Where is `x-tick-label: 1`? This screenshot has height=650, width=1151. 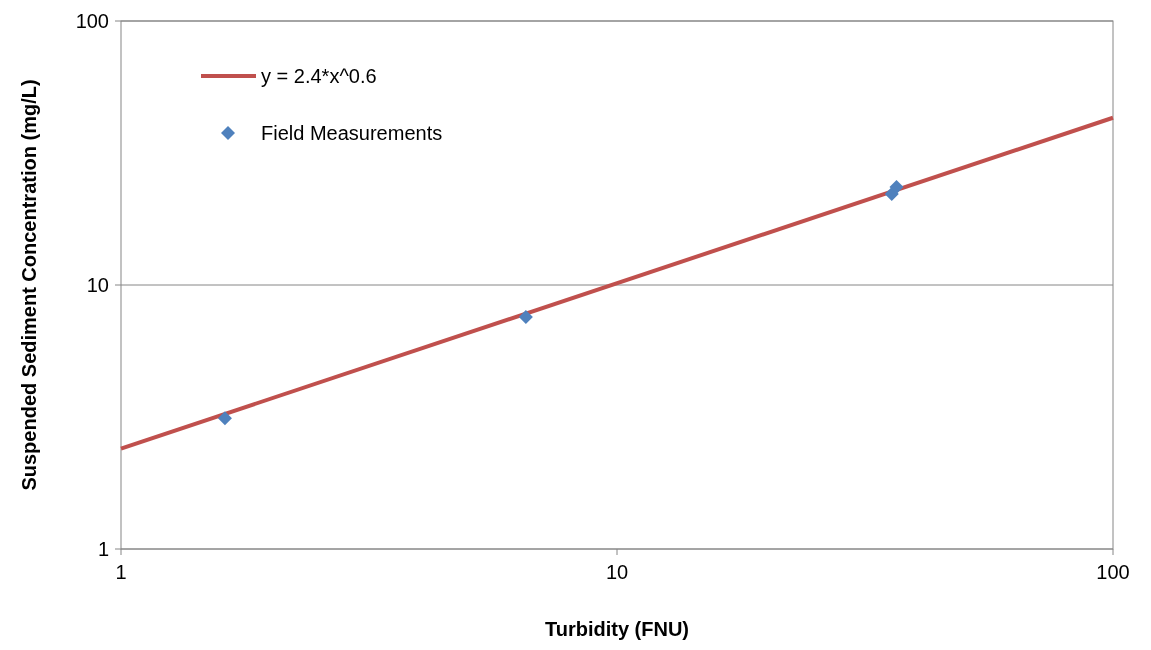 x-tick-label: 1 is located at coordinates (121, 572).